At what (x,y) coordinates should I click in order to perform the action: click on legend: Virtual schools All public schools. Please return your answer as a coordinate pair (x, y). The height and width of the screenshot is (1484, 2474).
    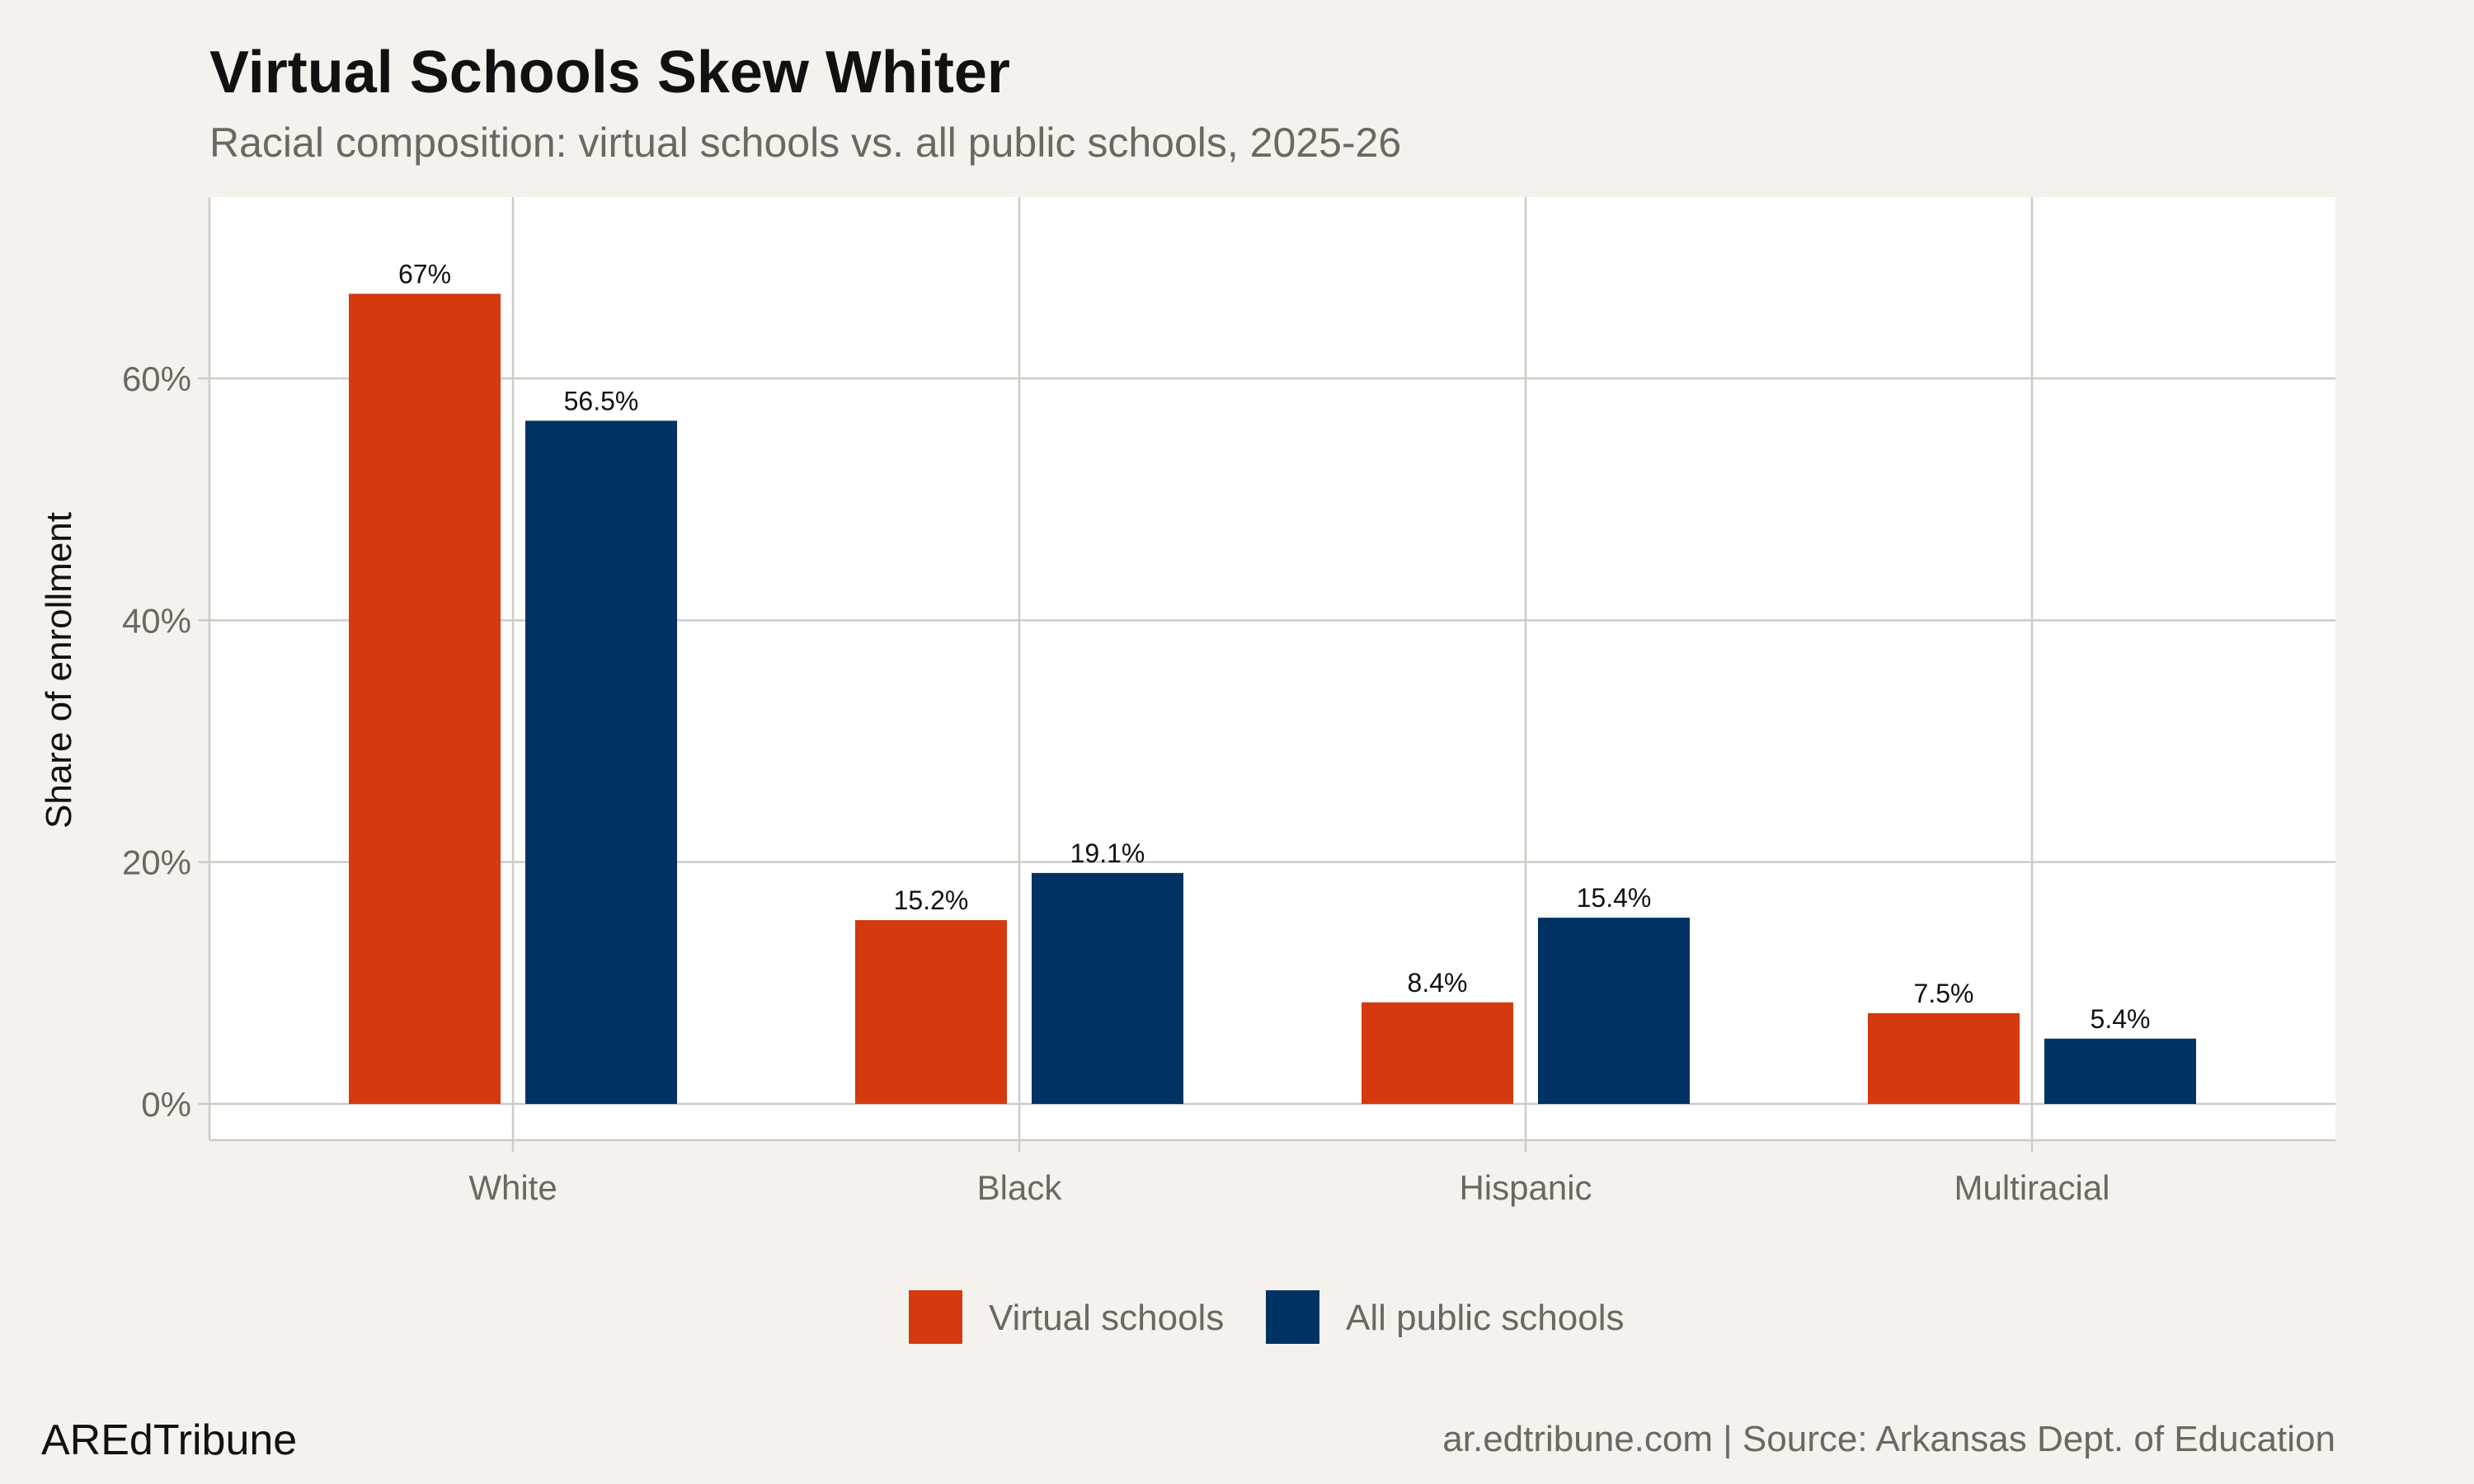
    Looking at the image, I should click on (1267, 1317).